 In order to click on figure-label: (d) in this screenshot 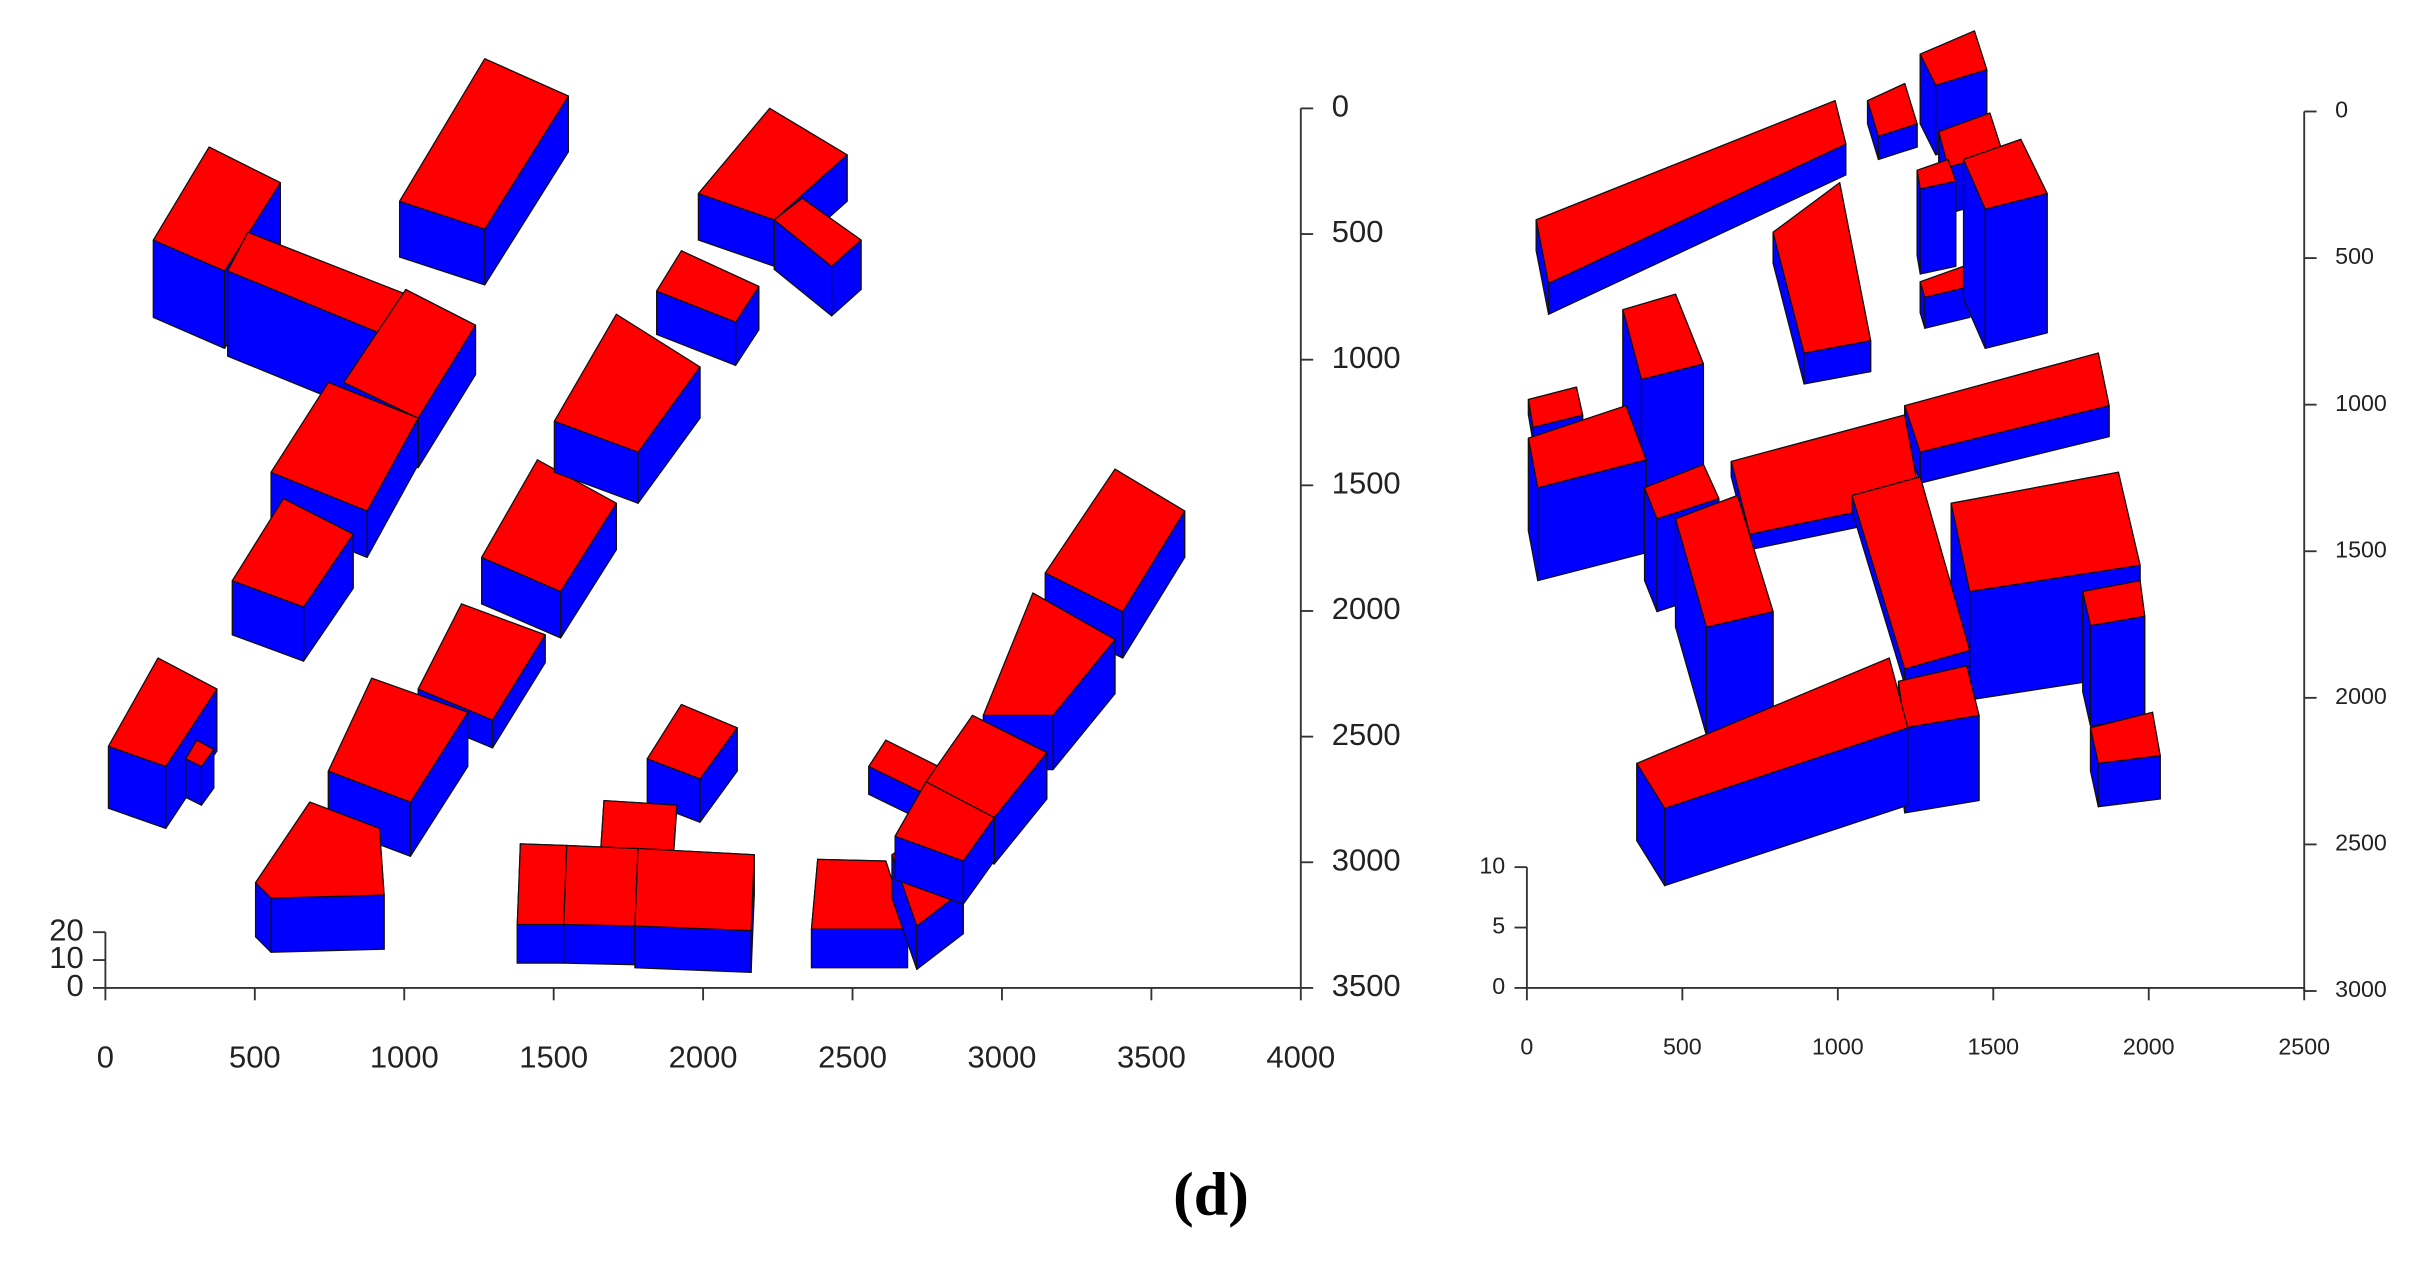, I will do `click(1211, 1194)`.